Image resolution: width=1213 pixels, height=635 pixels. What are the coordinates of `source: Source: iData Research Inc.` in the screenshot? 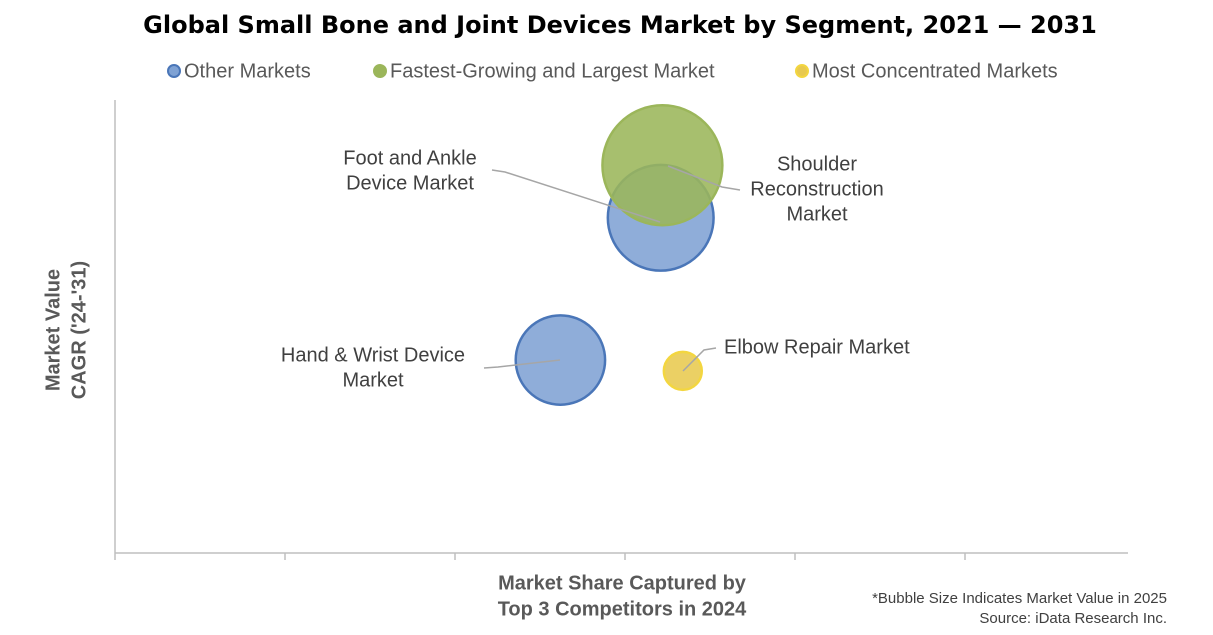 It's located at (1073, 618).